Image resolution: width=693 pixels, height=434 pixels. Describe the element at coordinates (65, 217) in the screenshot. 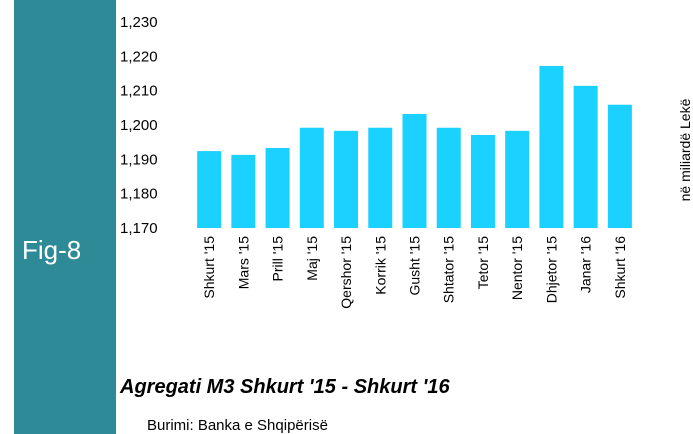

I see `sidebar` at that location.